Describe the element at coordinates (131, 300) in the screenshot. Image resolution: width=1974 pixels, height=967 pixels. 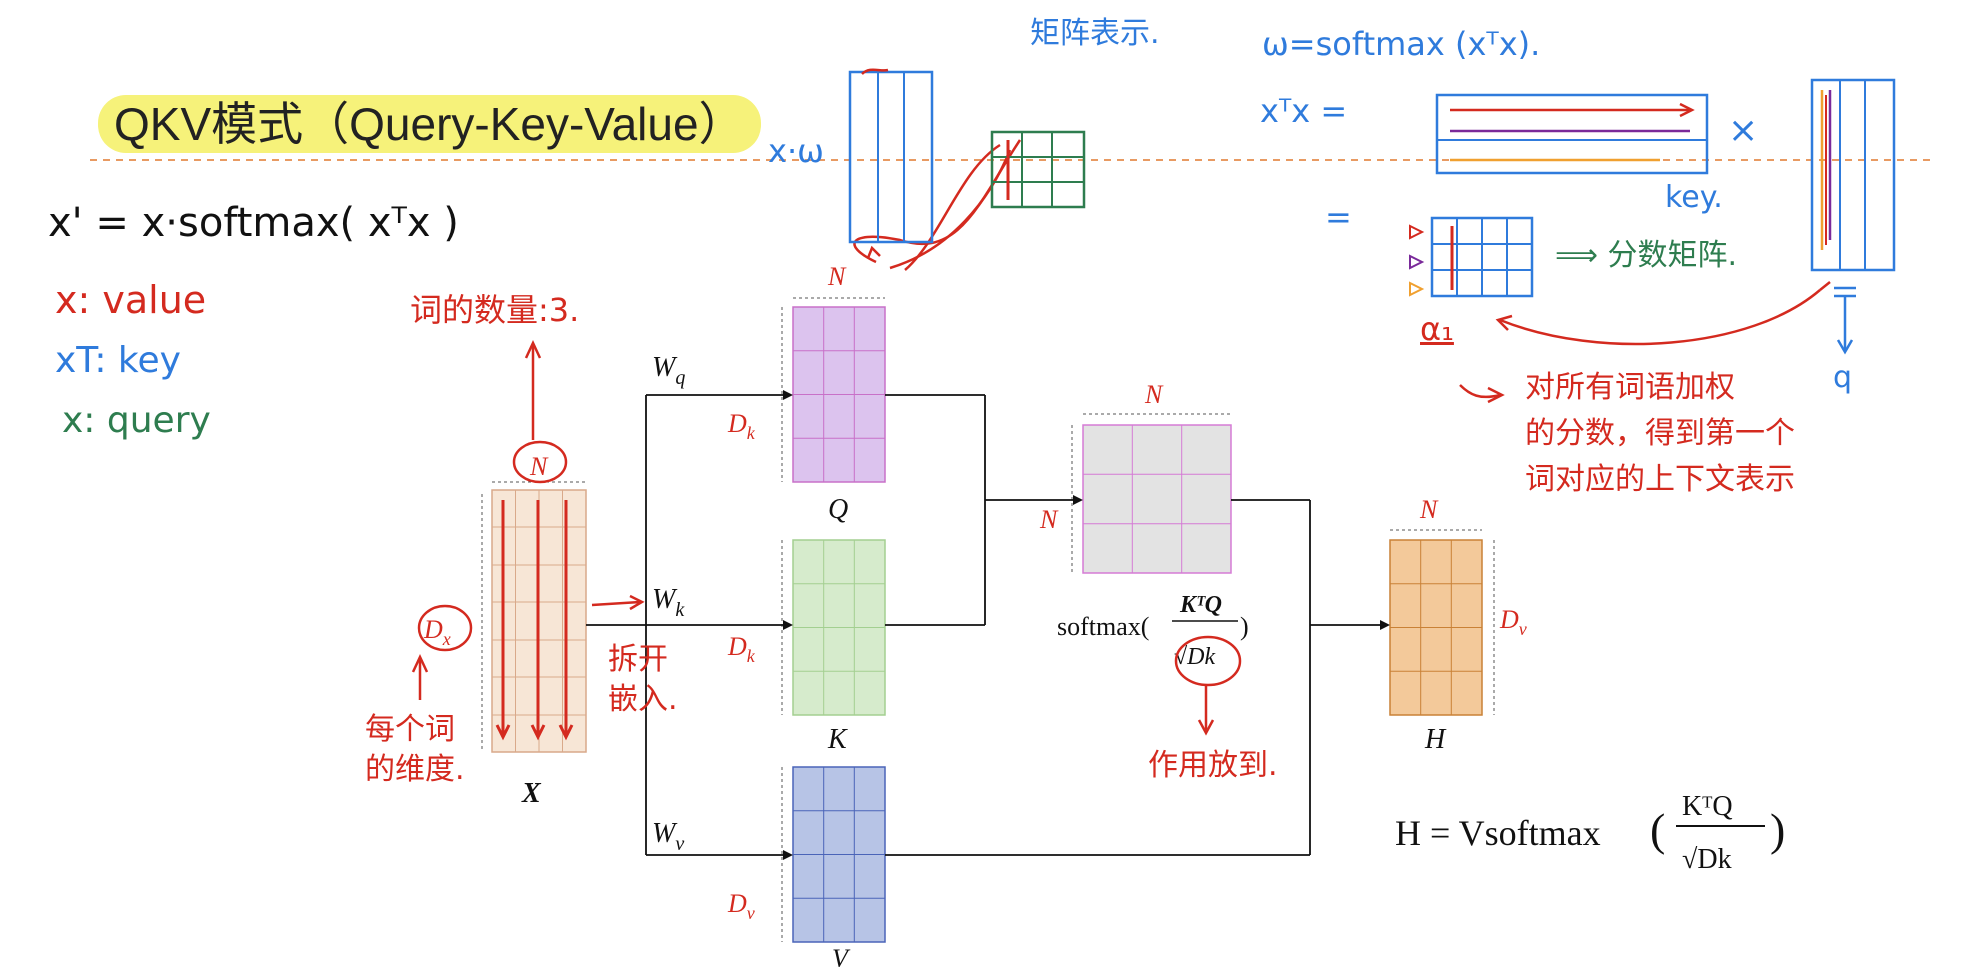
I see `note-x-value: x: value` at that location.